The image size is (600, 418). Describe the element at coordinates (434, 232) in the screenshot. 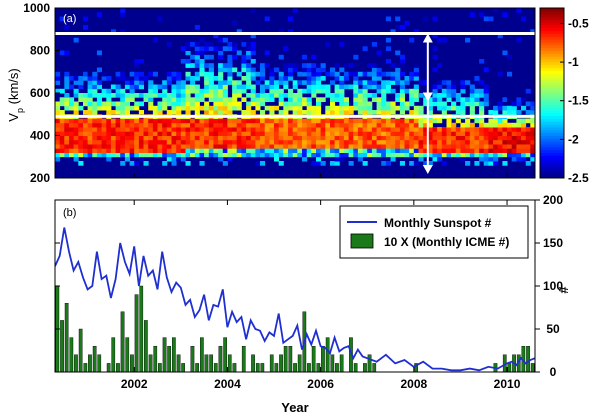

I see `legend: Monthly Sunspot # 10 X (Monthly ICME #)` at that location.